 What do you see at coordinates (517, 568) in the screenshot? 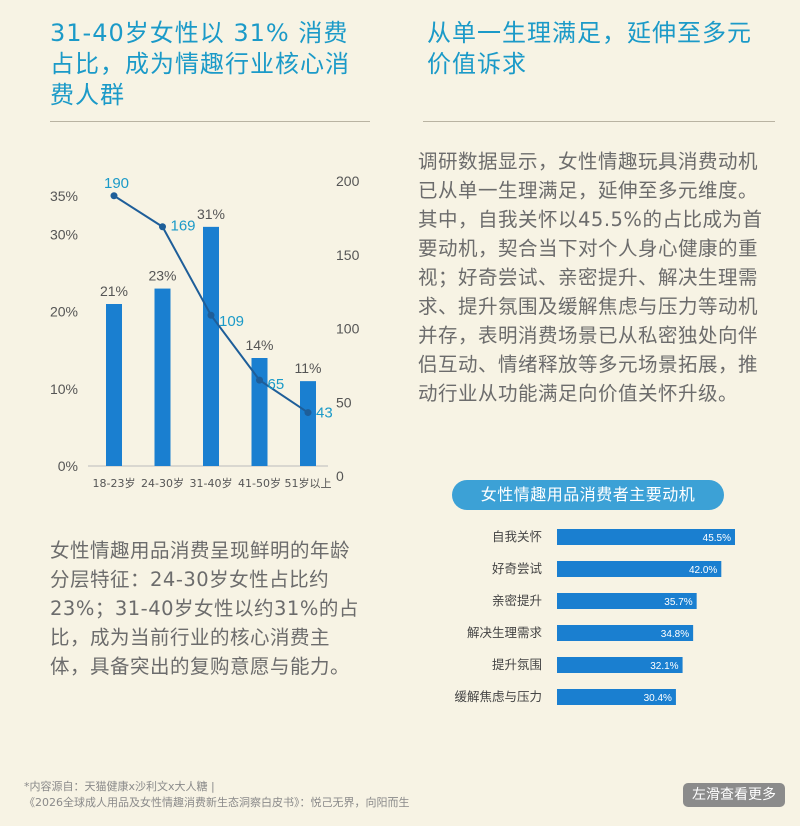
I see `motivation-category-label: 好奇尝试` at bounding box center [517, 568].